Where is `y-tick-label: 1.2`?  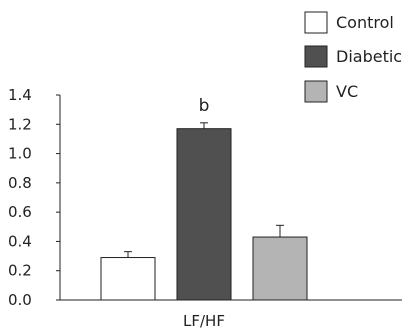
y-tick-label: 1.2 is located at coordinates (20, 124).